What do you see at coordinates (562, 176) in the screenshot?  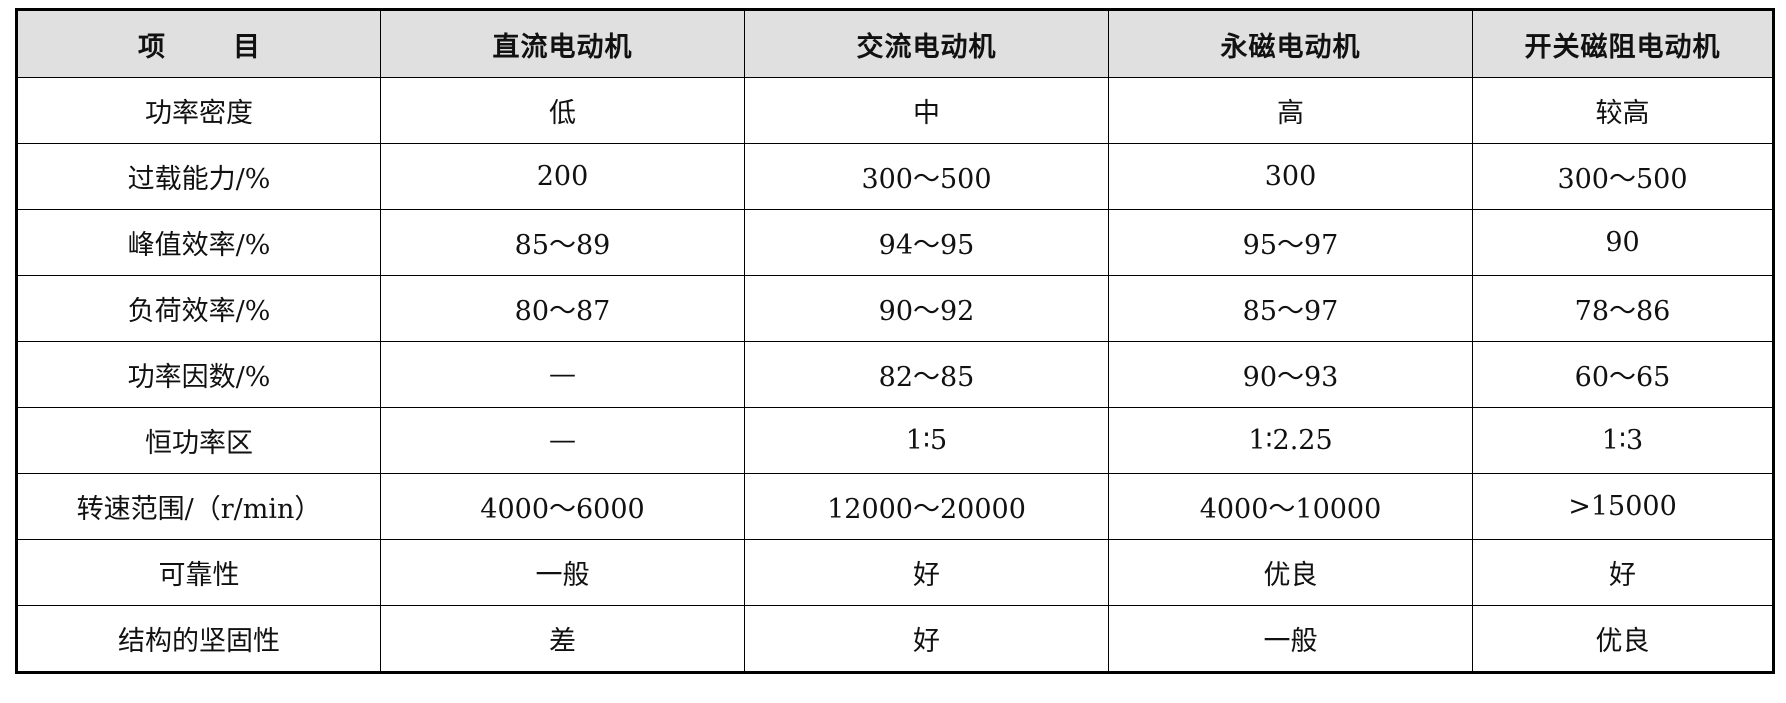 I see `table-cell: 200` at bounding box center [562, 176].